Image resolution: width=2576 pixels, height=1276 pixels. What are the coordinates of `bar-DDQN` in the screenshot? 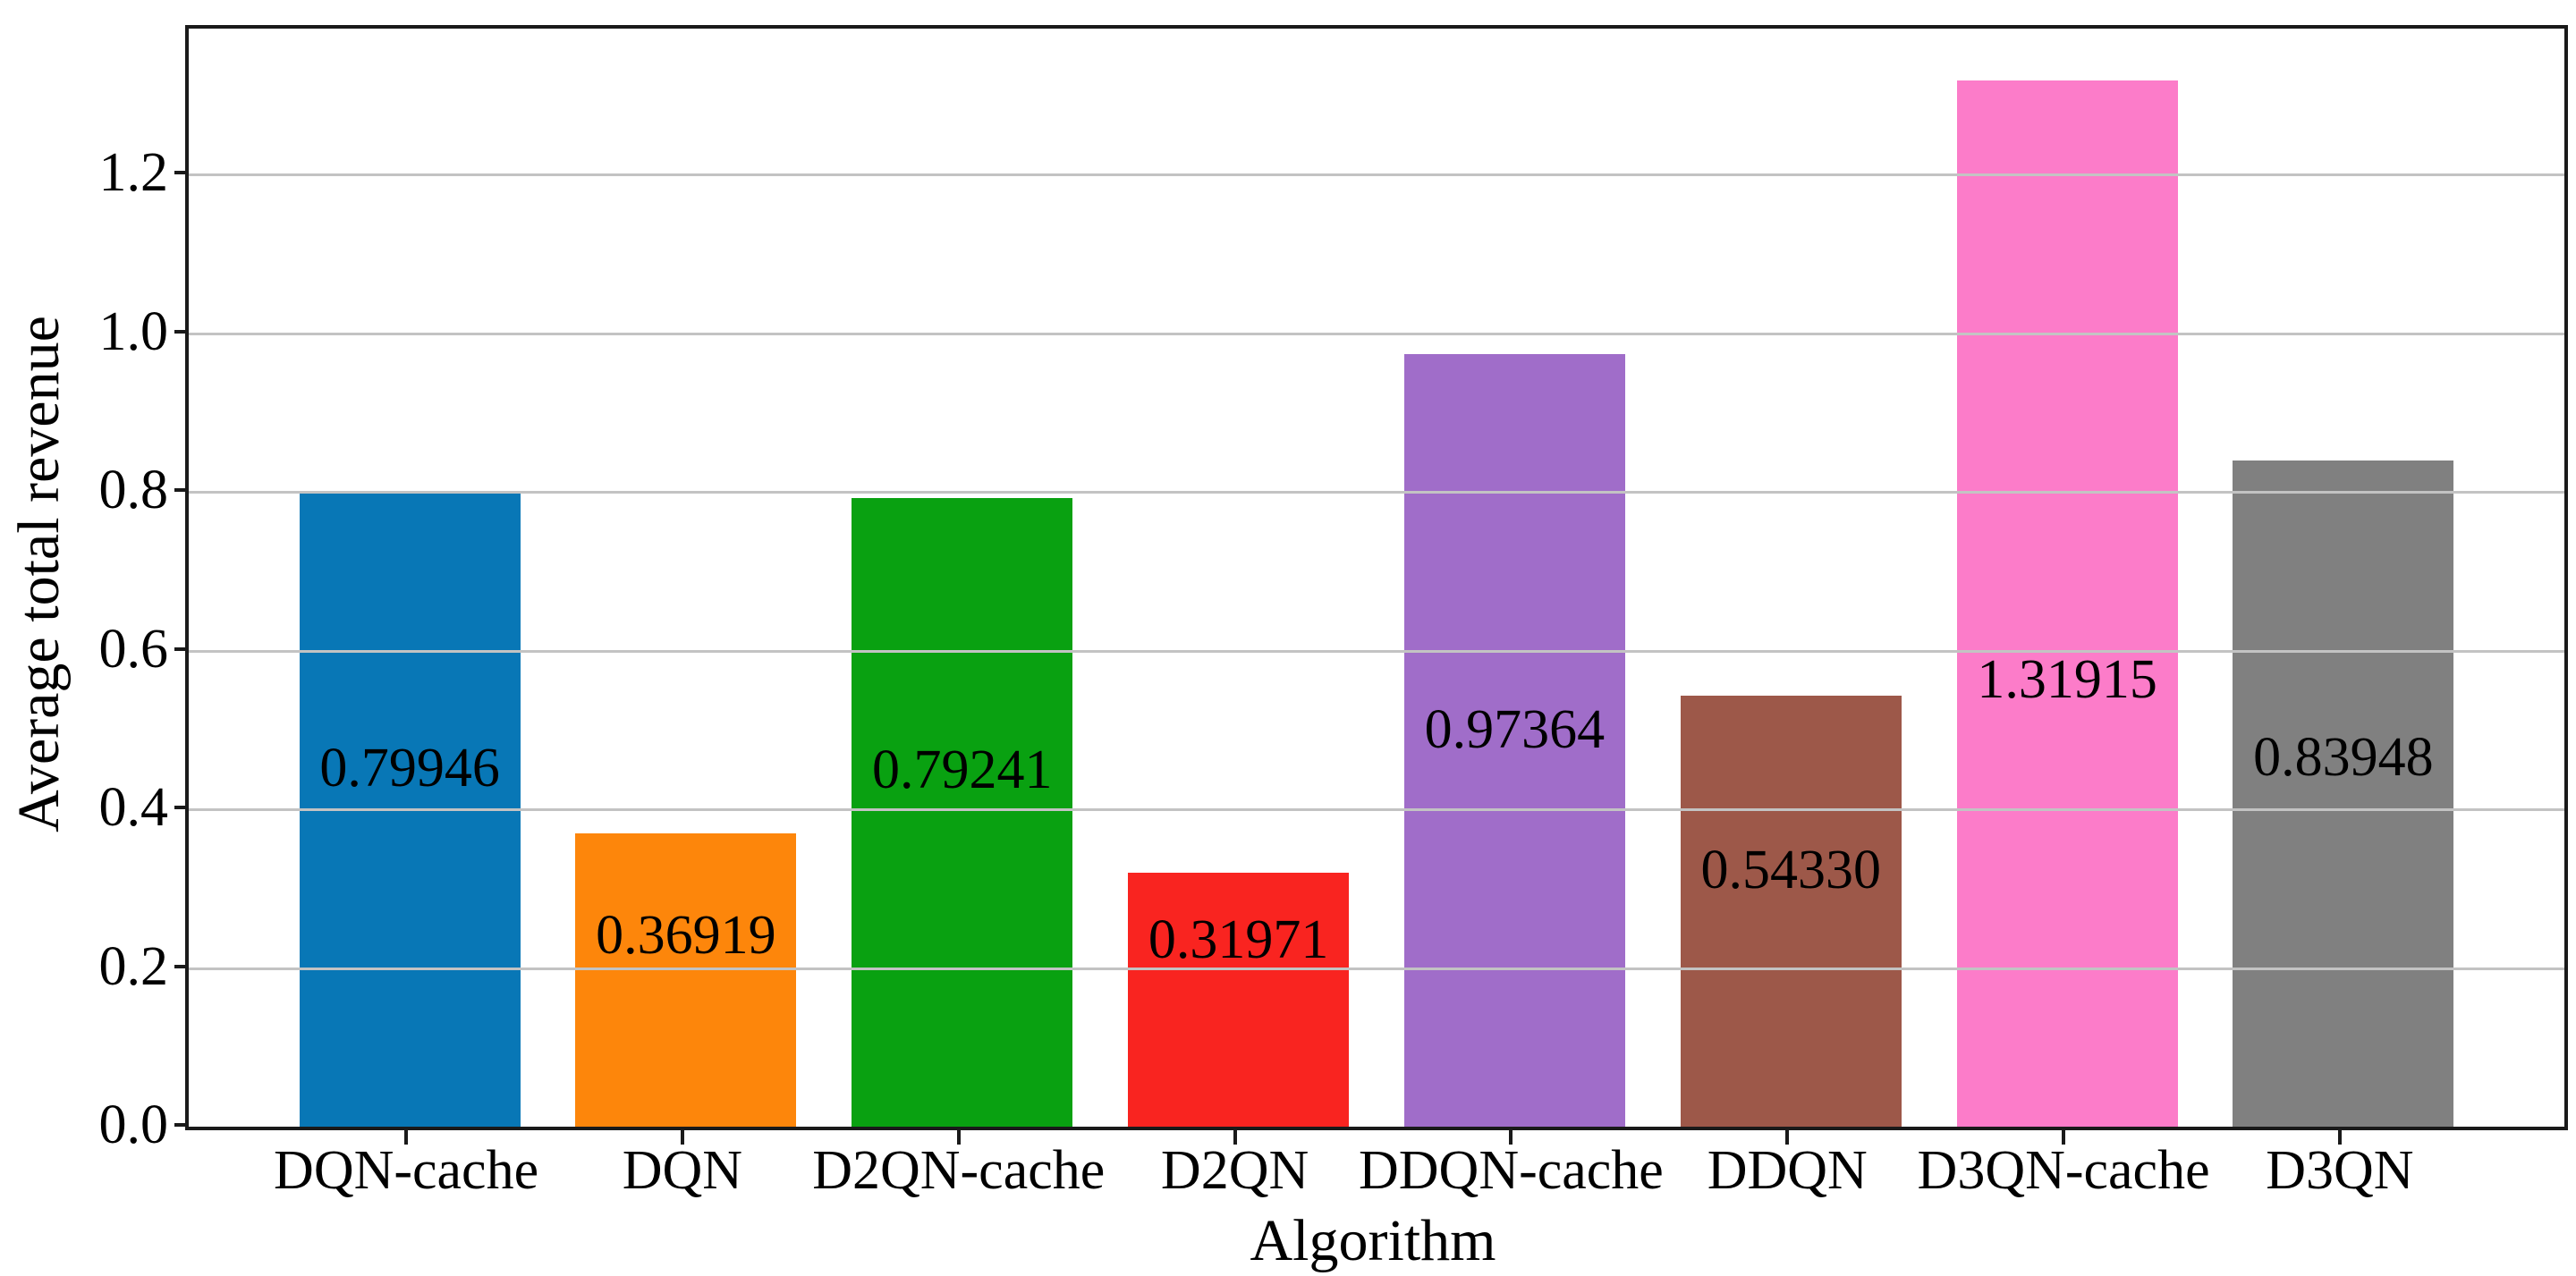 It's located at (1791, 911).